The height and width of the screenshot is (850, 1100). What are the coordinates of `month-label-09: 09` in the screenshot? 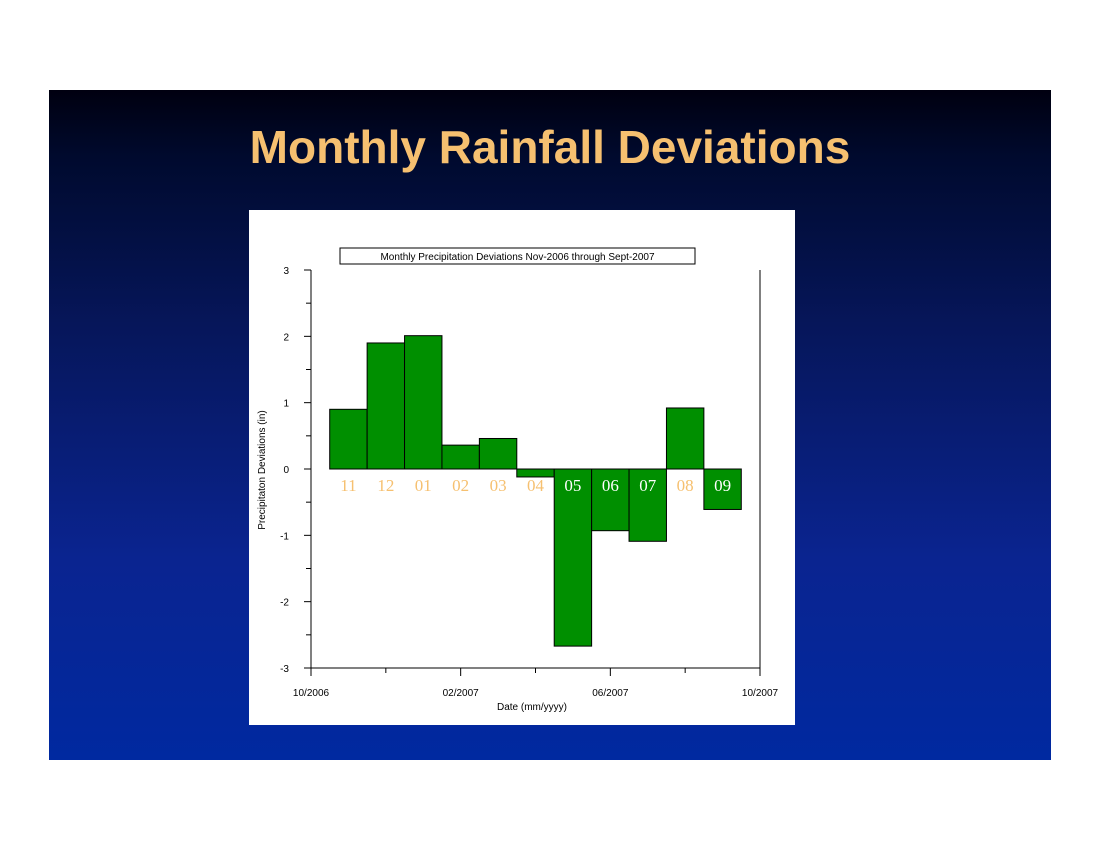 It's located at (722, 485).